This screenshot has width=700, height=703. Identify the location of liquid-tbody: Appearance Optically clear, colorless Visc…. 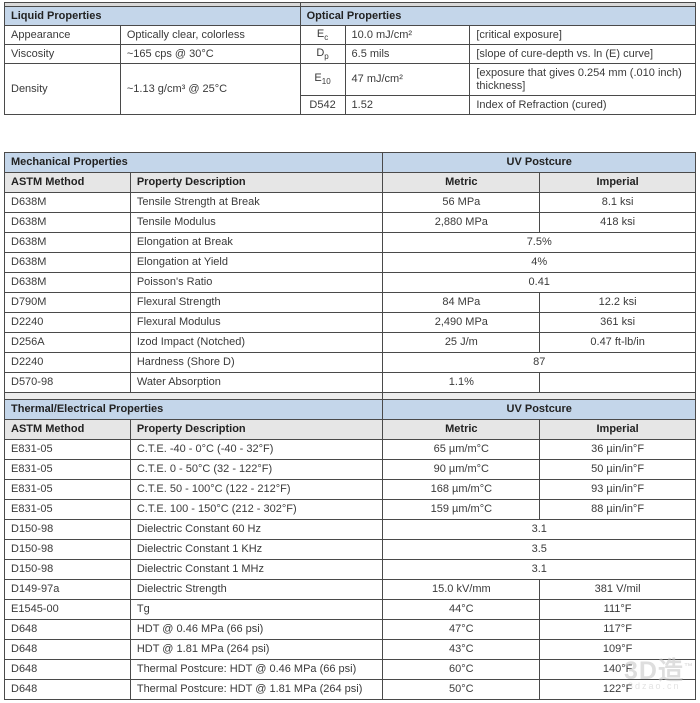
(152, 70).